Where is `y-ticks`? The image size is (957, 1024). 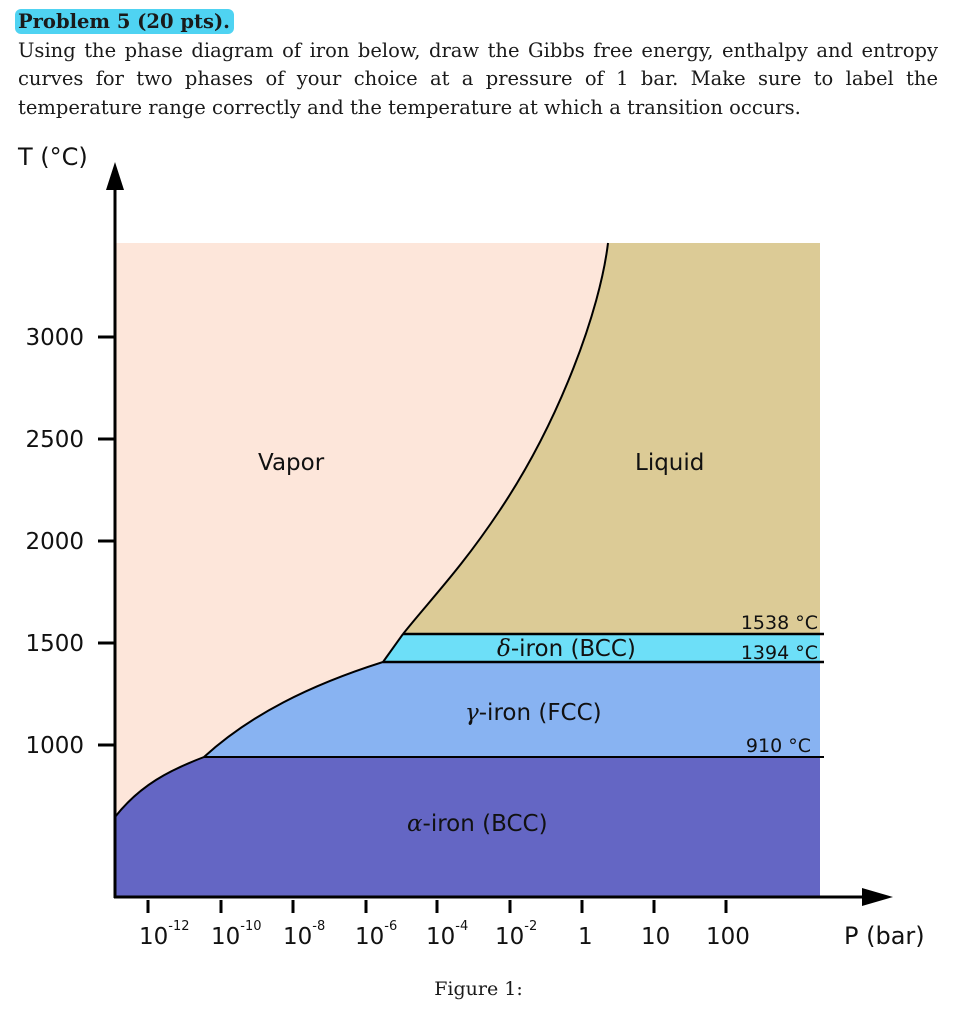
y-ticks is located at coordinates (106, 541).